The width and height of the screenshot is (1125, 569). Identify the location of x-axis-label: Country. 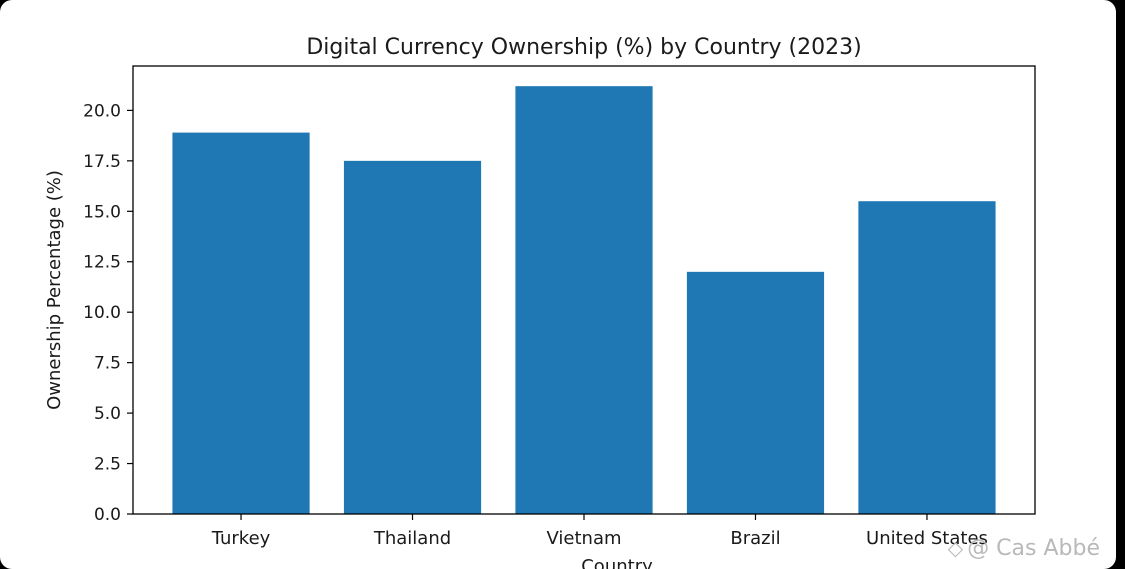
(617, 562).